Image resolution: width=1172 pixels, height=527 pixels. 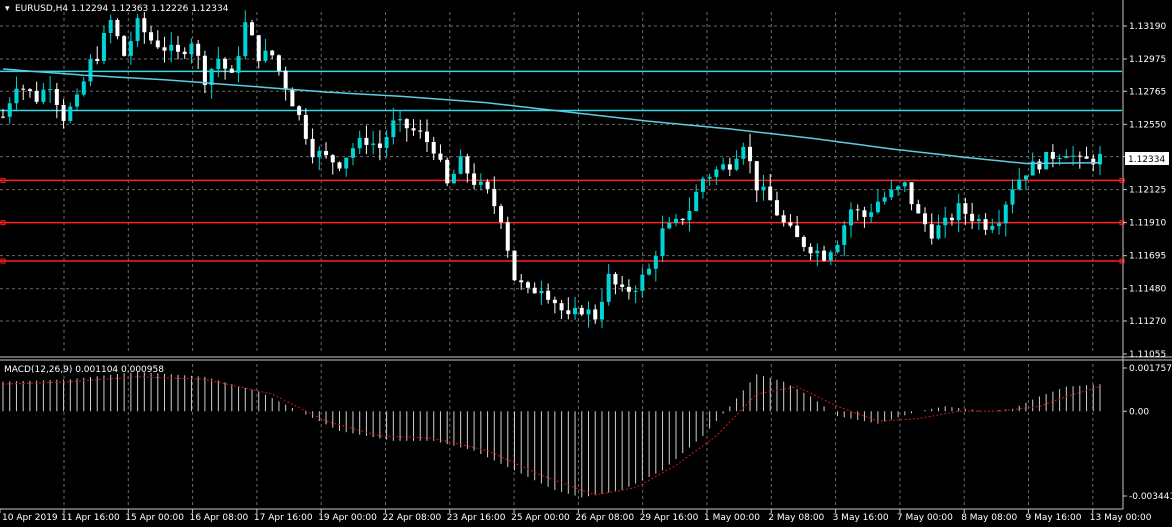 What do you see at coordinates (347, 518) in the screenshot?
I see `time-tick-label: 19 Apr 00:00` at bounding box center [347, 518].